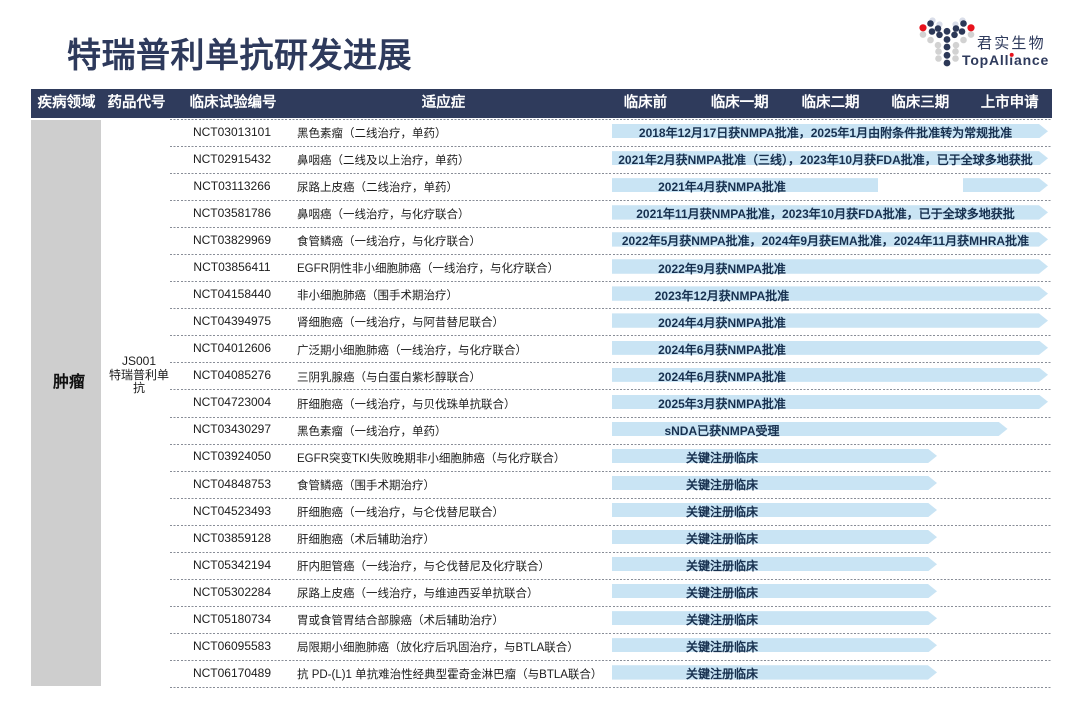  I want to click on svg-text: TopAlliance, so click(1005, 60).